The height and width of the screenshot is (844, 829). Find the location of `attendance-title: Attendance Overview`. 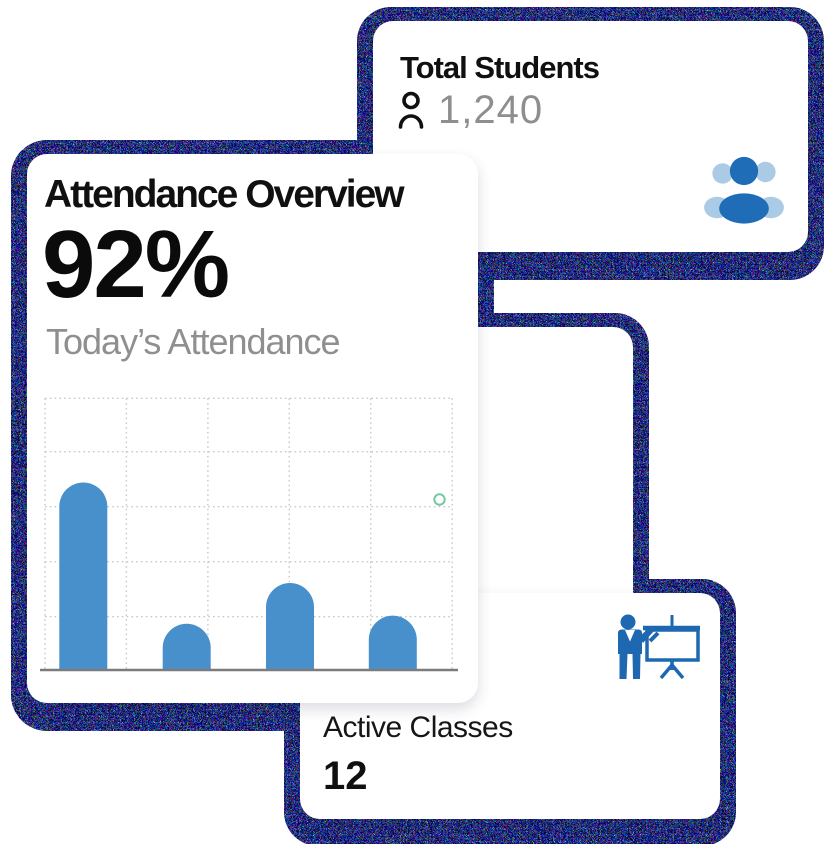

attendance-title: Attendance Overview is located at coordinates (224, 194).